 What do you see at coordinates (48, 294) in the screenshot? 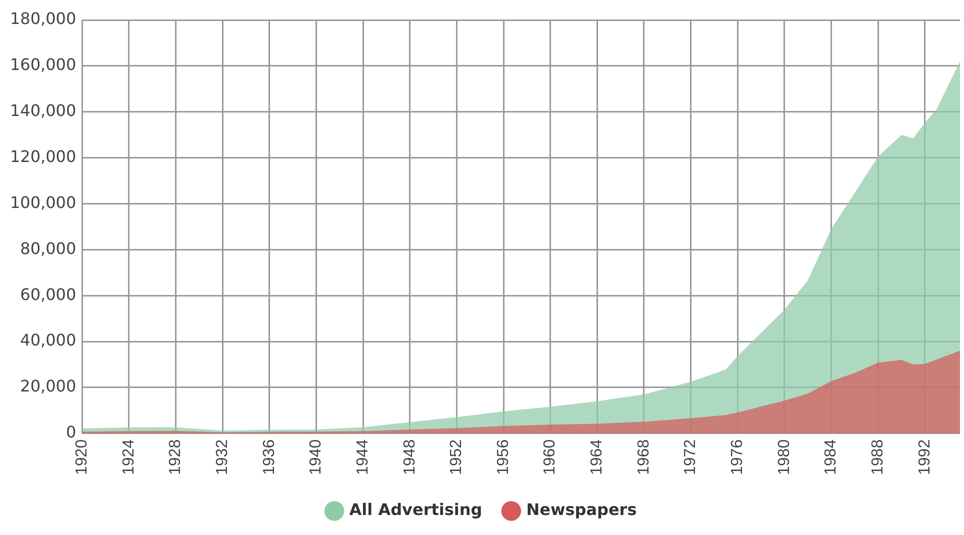
I see `y-tick-label: 60,000` at bounding box center [48, 294].